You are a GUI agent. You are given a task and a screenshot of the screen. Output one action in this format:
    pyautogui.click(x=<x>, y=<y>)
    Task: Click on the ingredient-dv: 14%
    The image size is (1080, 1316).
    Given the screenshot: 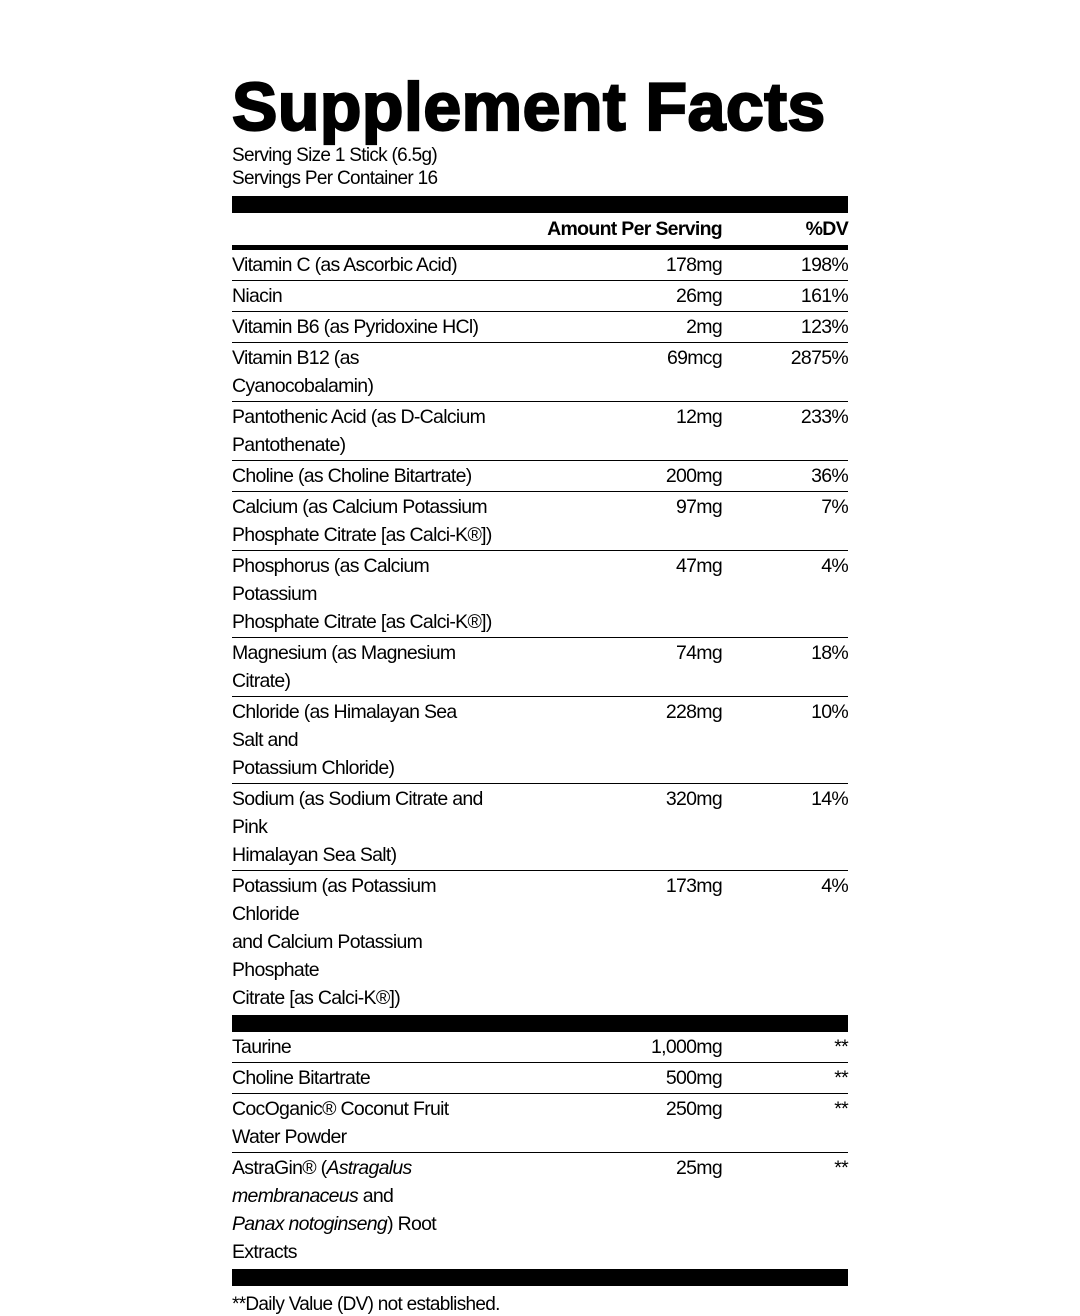 What is the action you would take?
    pyautogui.click(x=830, y=799)
    